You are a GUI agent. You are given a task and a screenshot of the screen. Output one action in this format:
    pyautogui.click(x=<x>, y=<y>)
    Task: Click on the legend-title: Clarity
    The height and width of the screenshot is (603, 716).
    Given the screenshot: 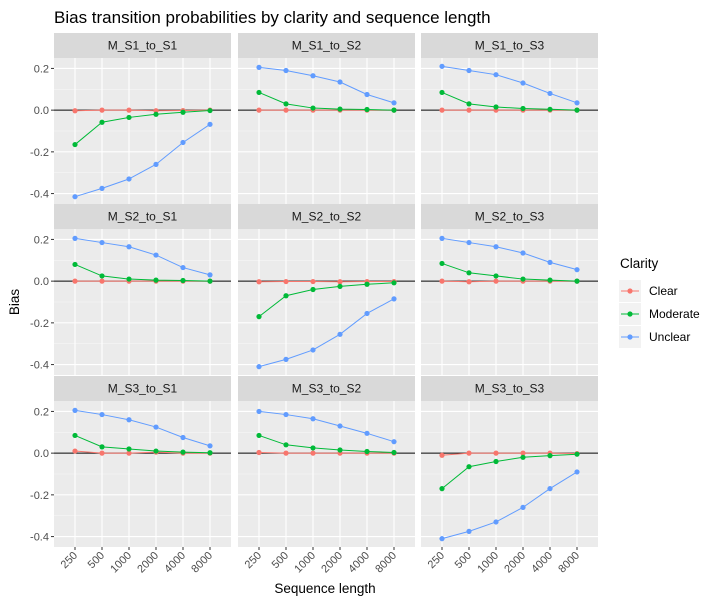 What is the action you would take?
    pyautogui.click(x=639, y=263)
    